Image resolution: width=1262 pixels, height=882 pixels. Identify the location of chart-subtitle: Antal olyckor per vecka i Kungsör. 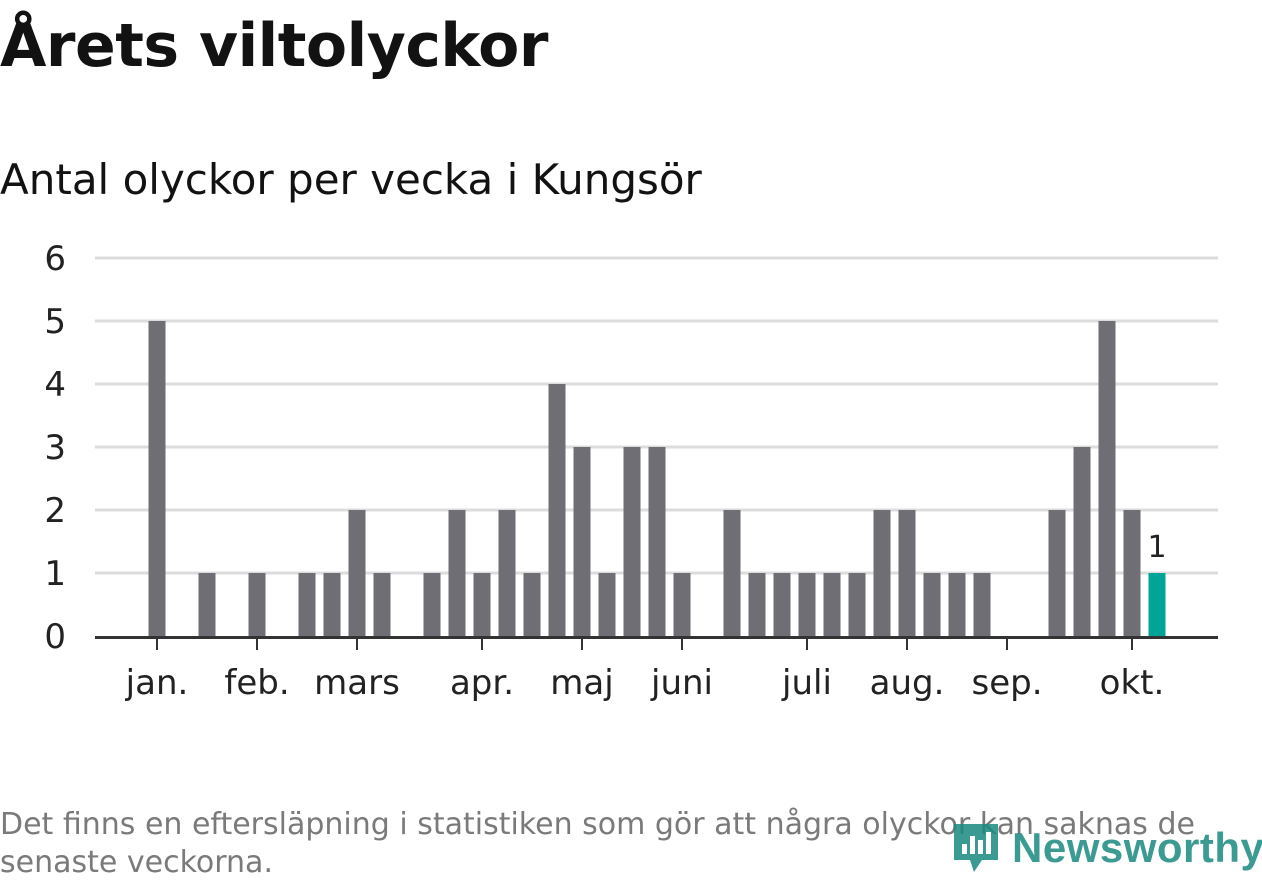
(351, 179).